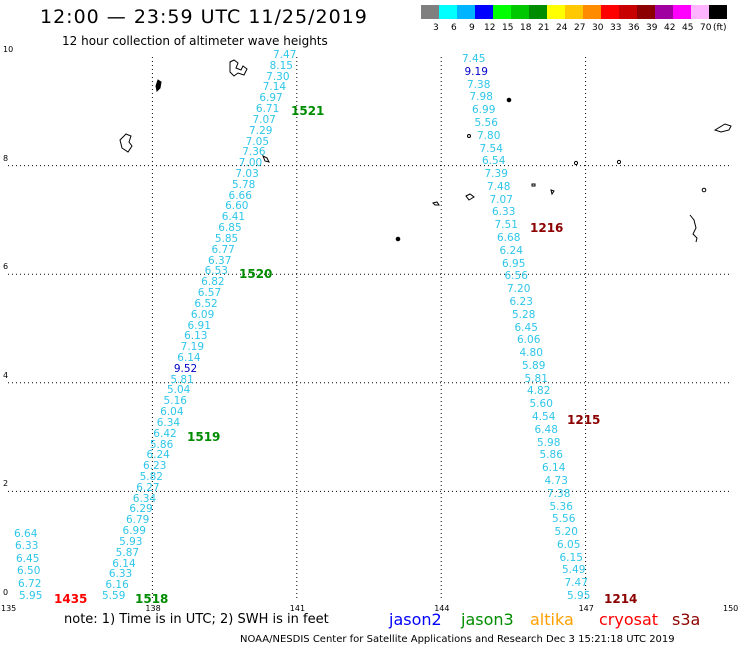 The height and width of the screenshot is (650, 740). Describe the element at coordinates (165, 433) in the screenshot. I see `swh-value-west: 6.42` at that location.